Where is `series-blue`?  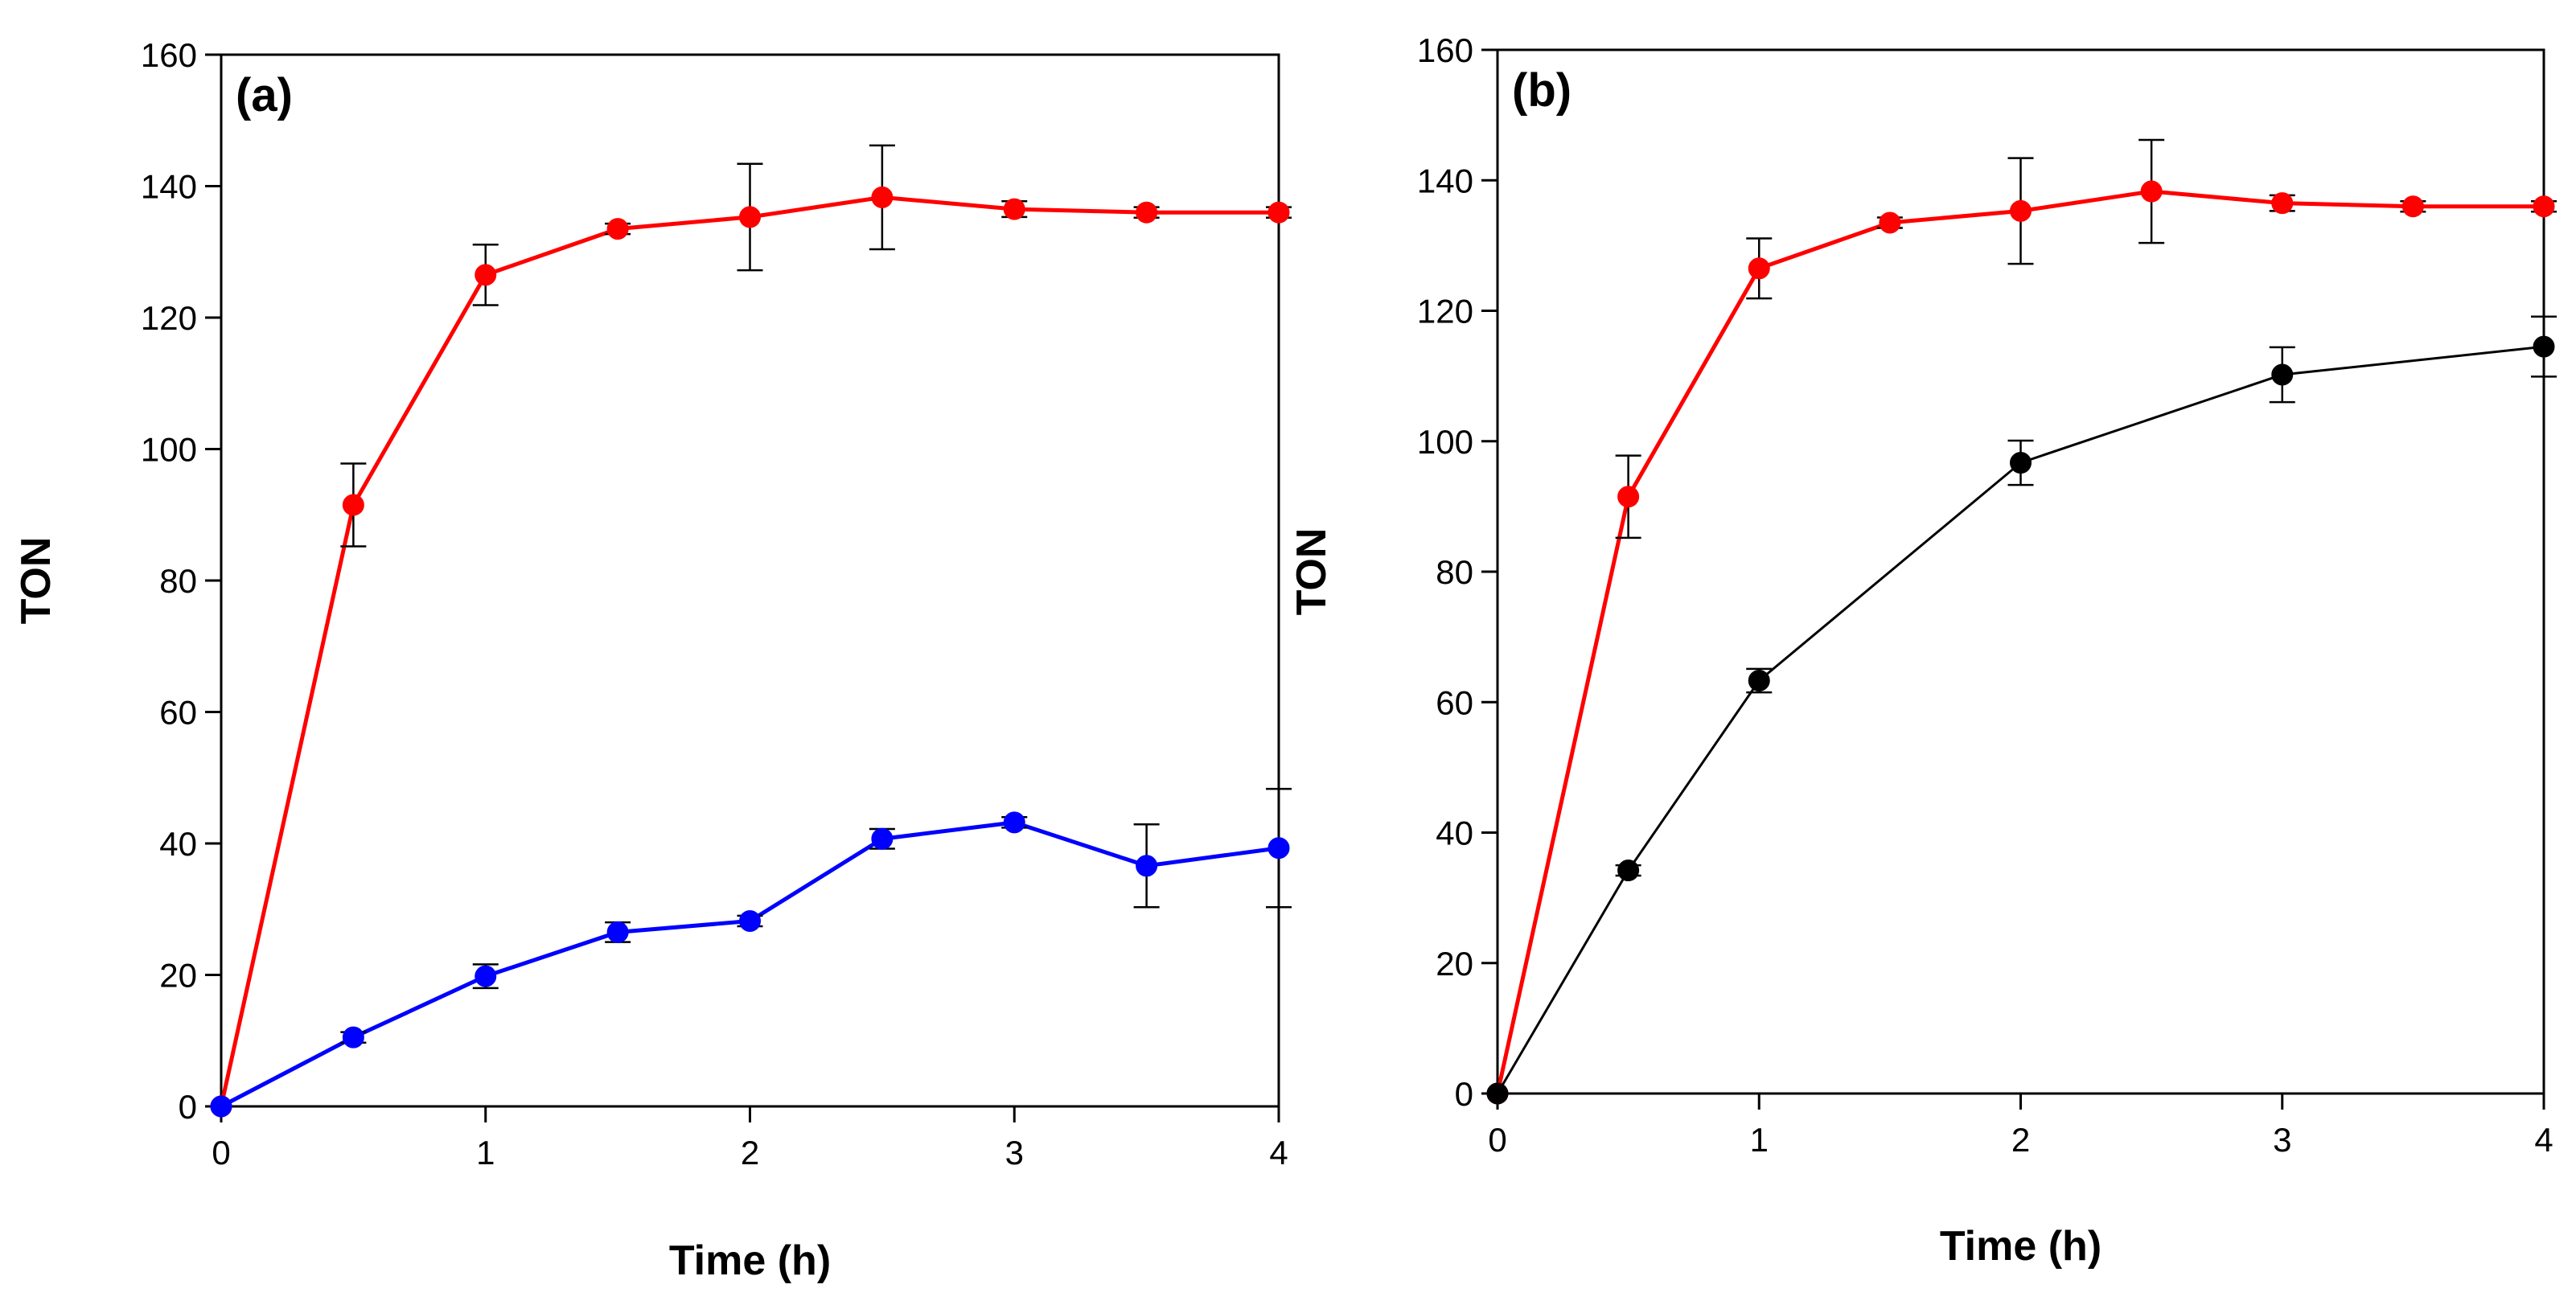
series-blue is located at coordinates (751, 952).